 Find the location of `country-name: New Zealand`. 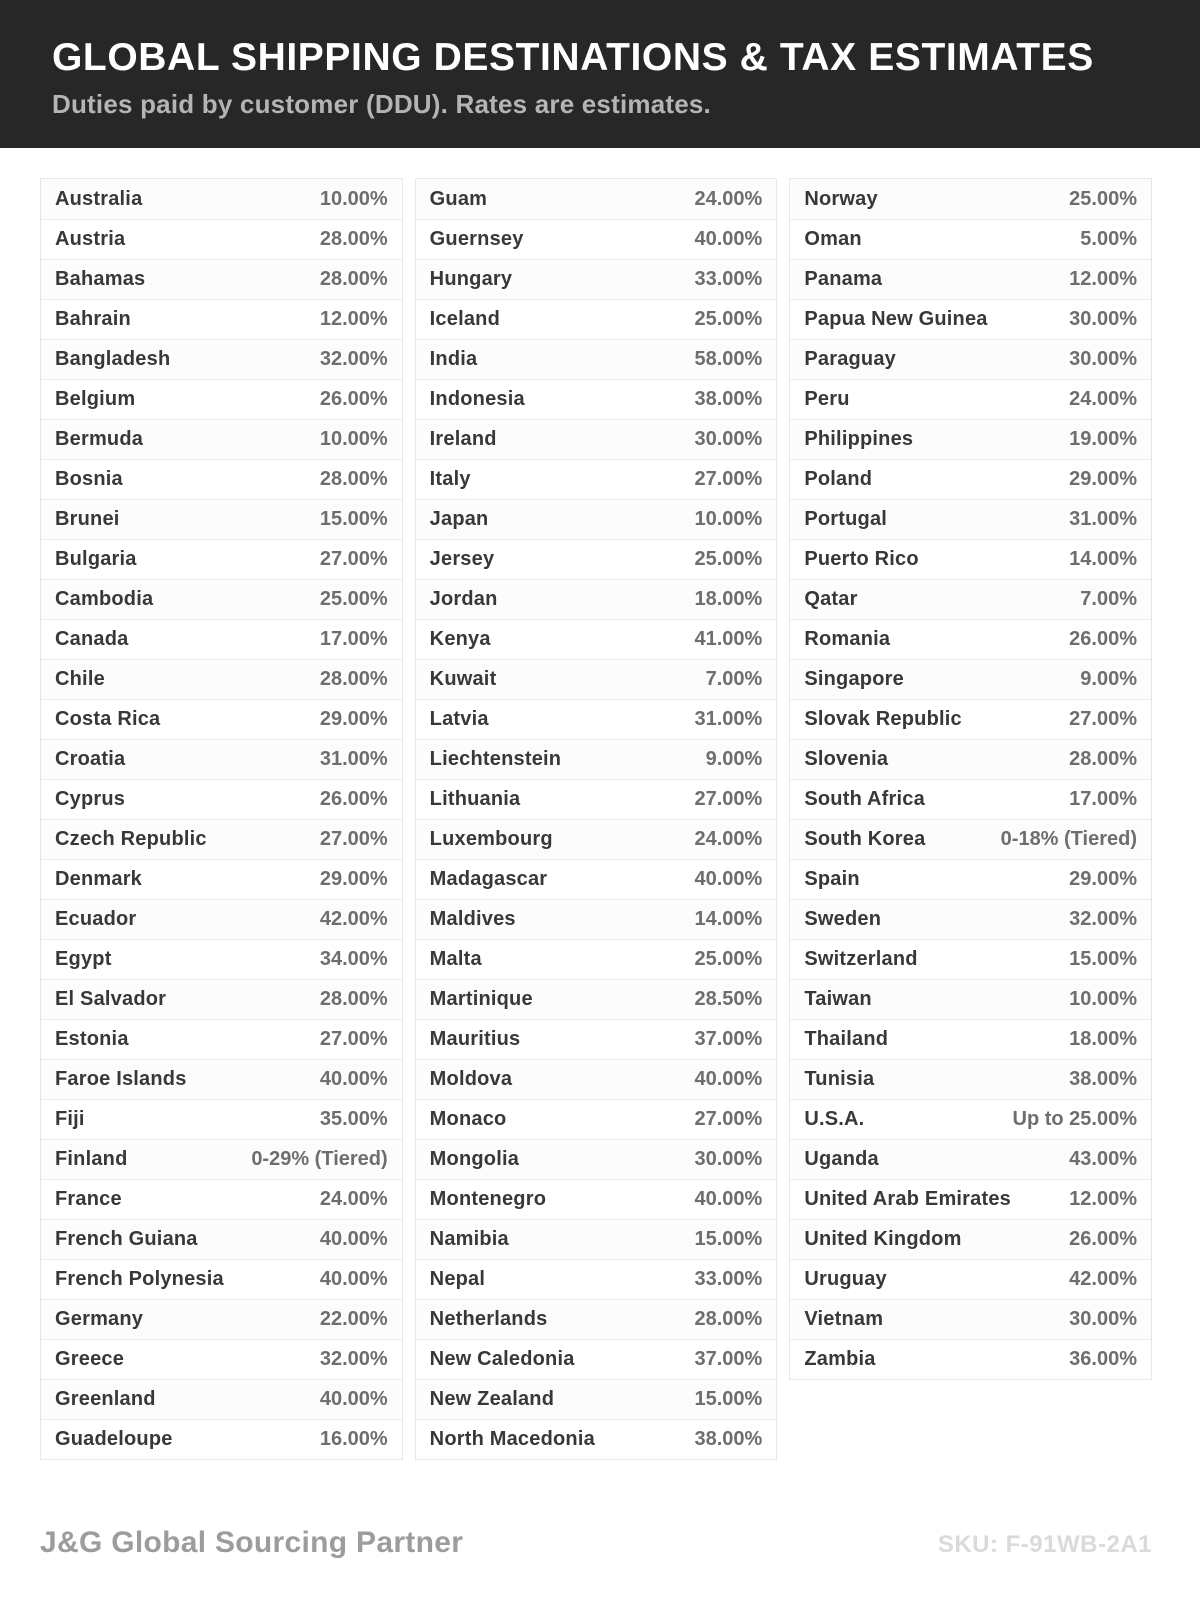

country-name: New Zealand is located at coordinates (492, 1399).